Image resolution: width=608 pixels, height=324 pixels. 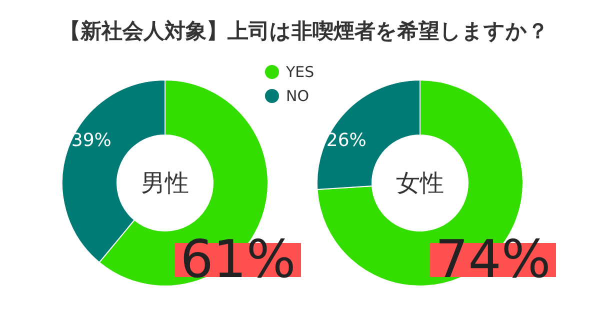 What do you see at coordinates (238, 260) in the screenshot?
I see `data-label: 61%` at bounding box center [238, 260].